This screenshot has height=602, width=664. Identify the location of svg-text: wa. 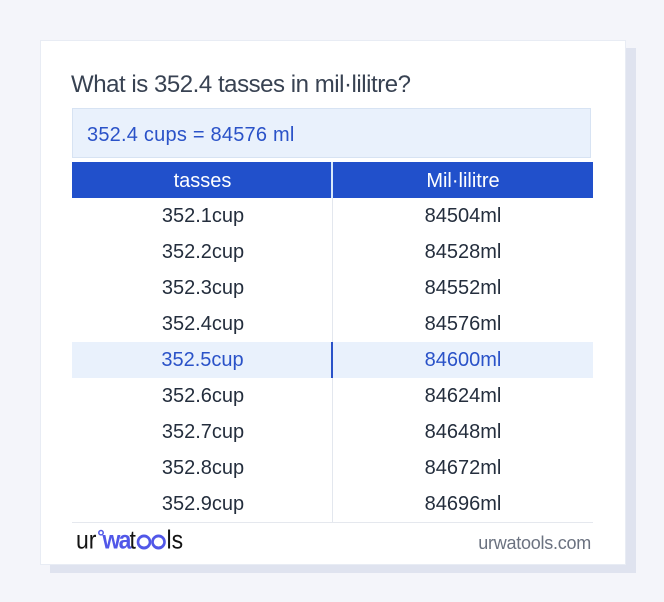
(117, 540).